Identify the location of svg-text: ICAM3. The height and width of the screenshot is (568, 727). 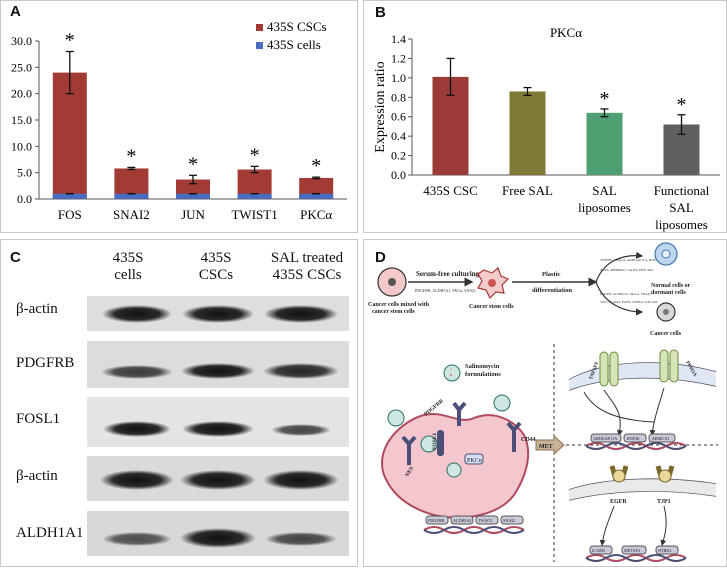
(598, 550).